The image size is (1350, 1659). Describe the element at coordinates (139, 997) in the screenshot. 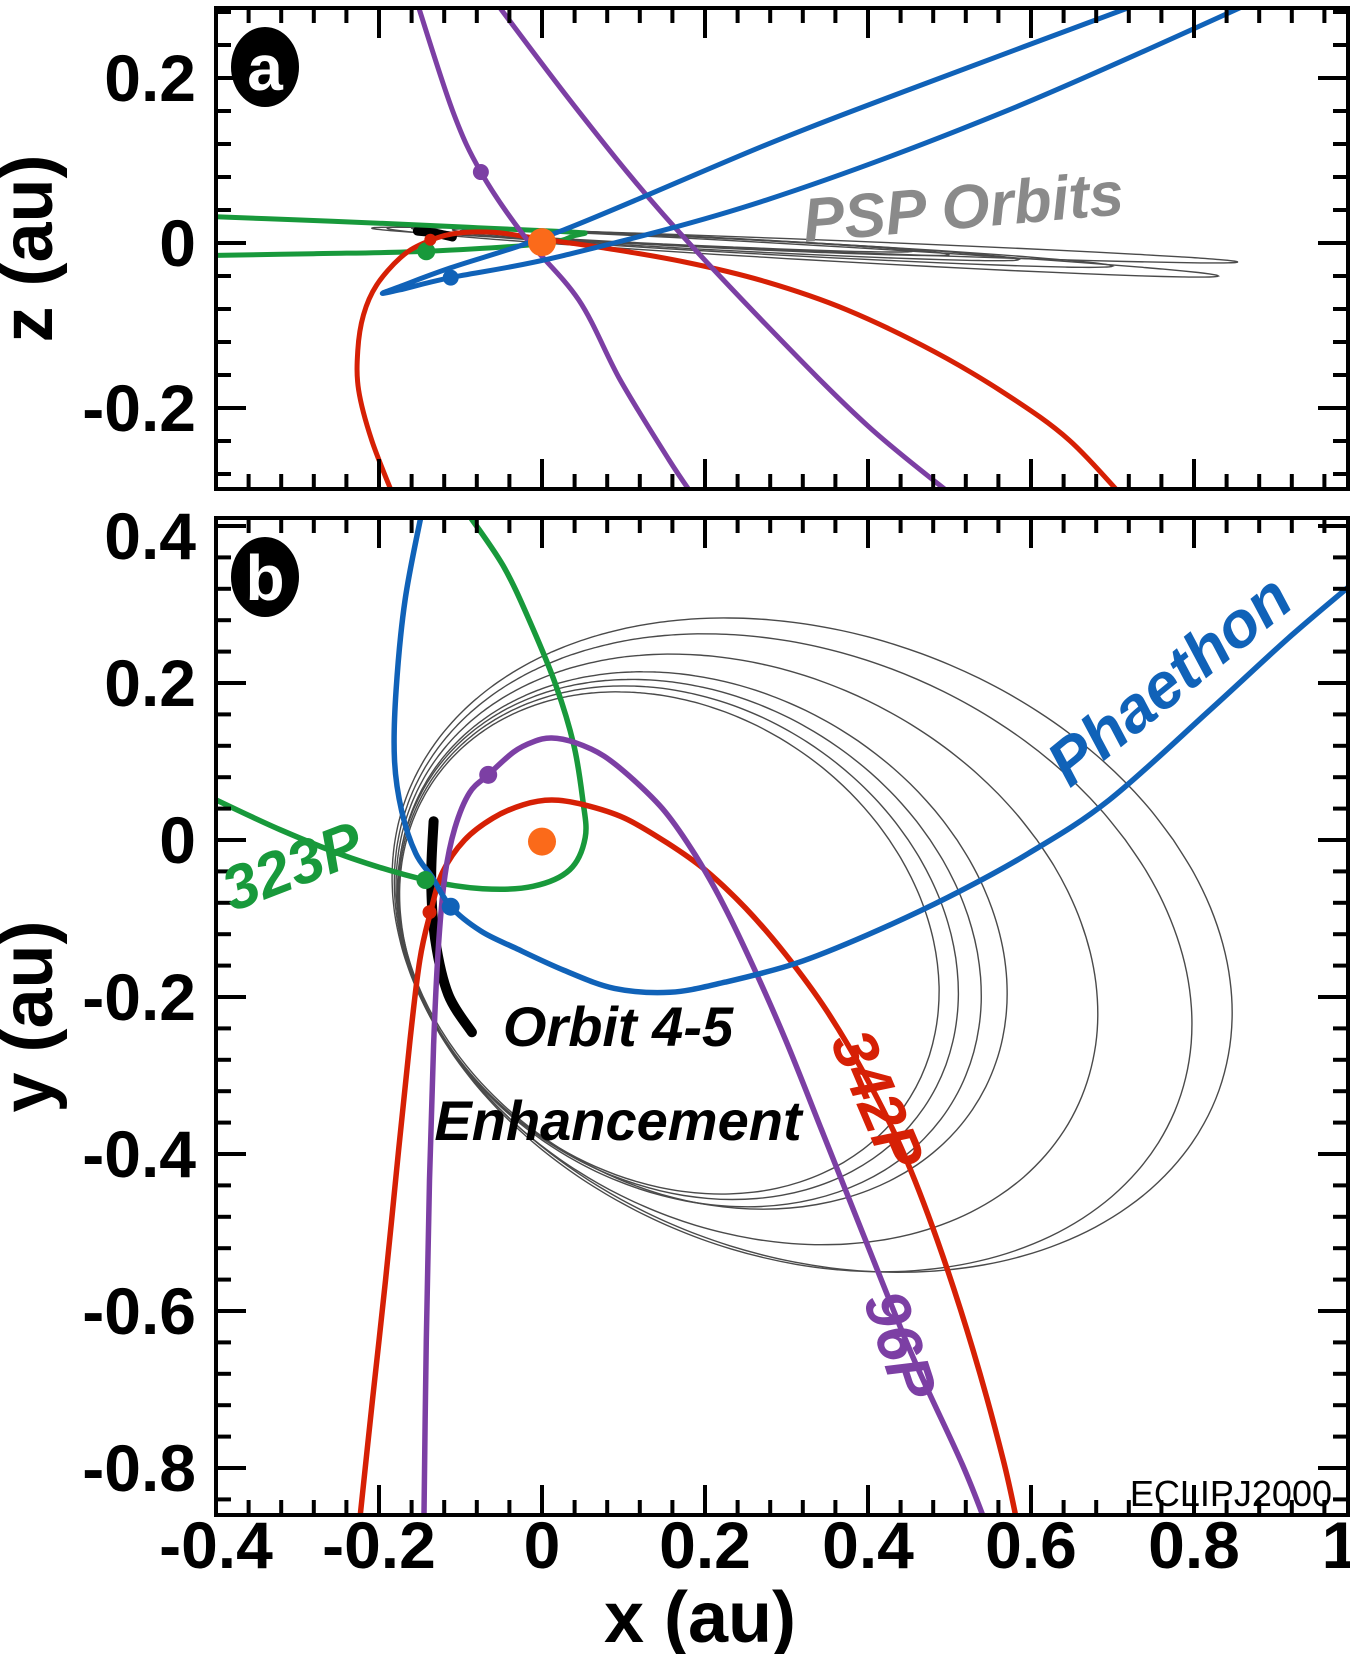

I see `y-tick-label-b: -0.2` at that location.